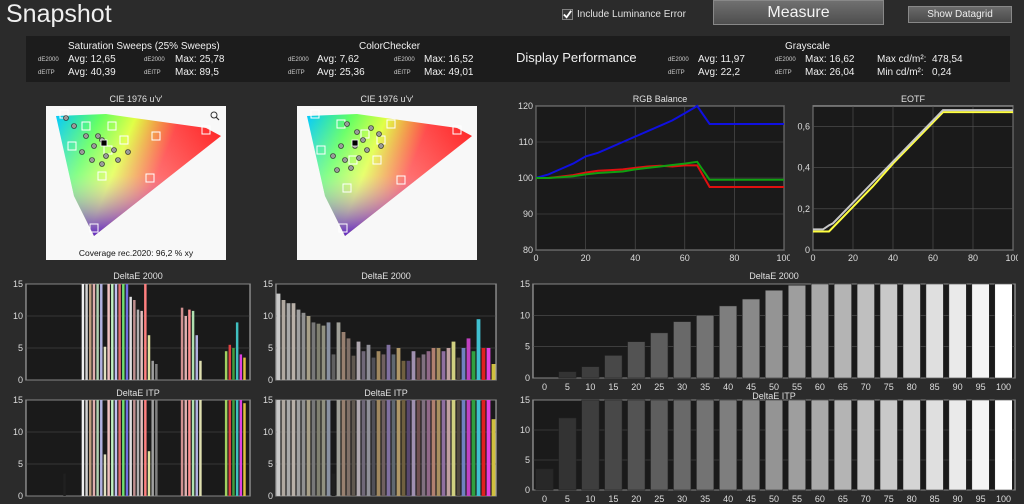 This screenshot has width=1024, height=504. Describe the element at coordinates (705, 499) in the screenshot. I see `x-tick-label: 35` at that location.